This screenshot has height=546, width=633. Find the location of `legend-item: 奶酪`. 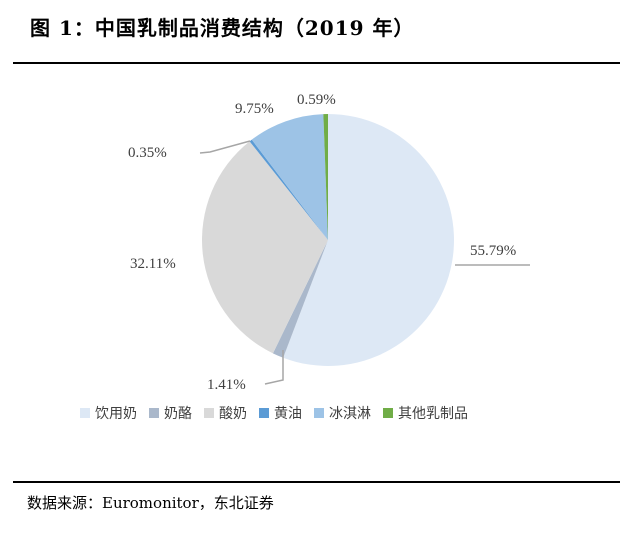

legend-item: 奶酪 is located at coordinates (170, 413).